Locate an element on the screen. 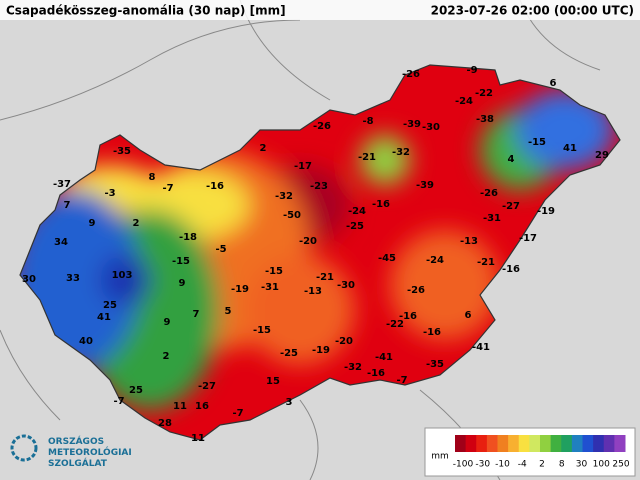 Image resolution: width=640 pixels, height=480 pixels. legend-tick-label: -100 is located at coordinates (463, 465).